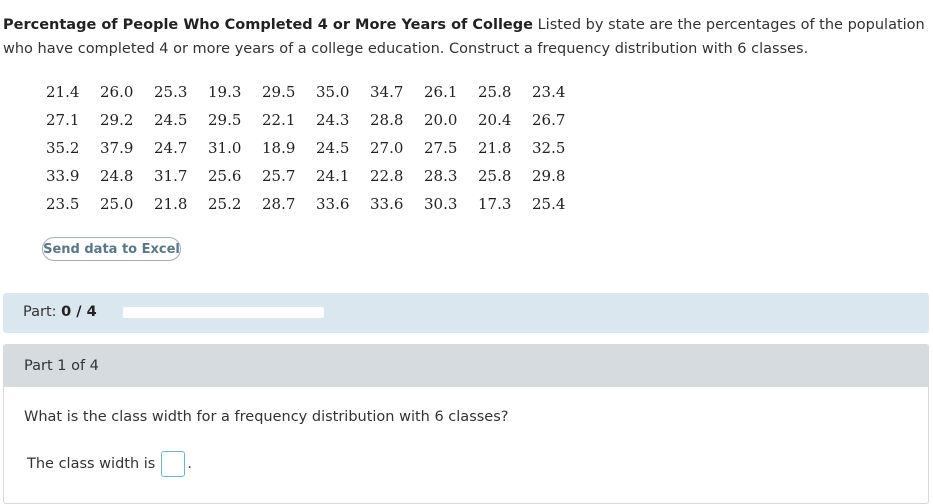 This screenshot has height=504, width=933. Describe the element at coordinates (63, 120) in the screenshot. I see `data-cell: 27.1` at that location.